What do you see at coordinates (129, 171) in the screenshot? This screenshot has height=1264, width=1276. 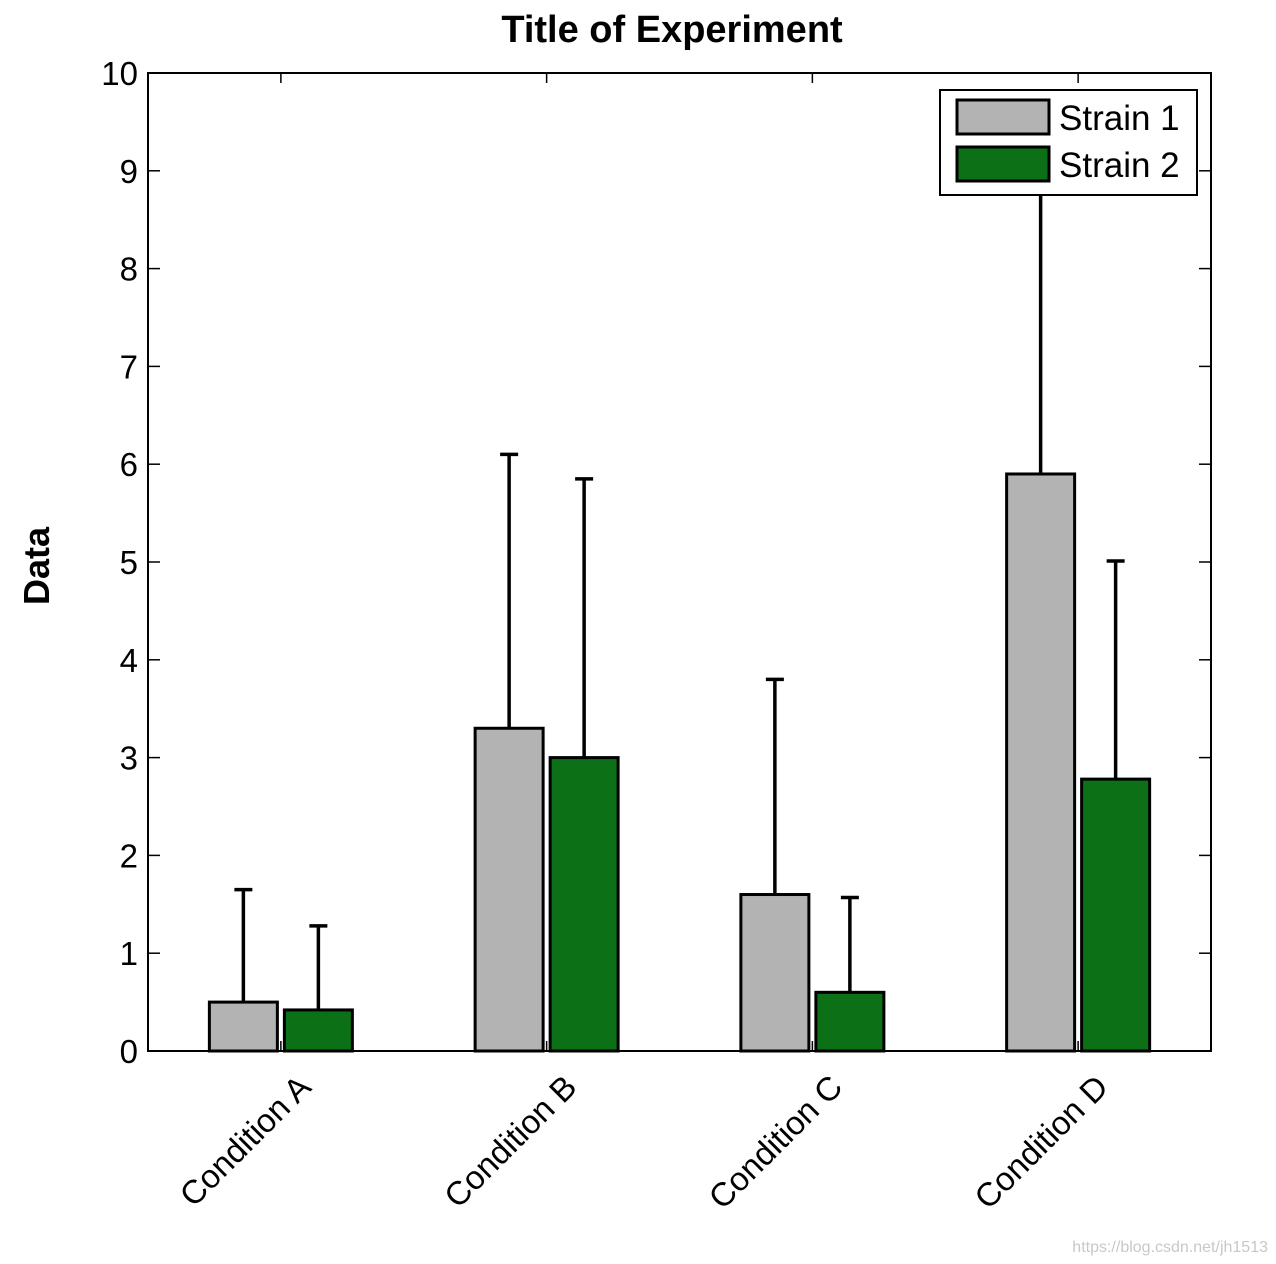 I see `y-tick-label: 9` at bounding box center [129, 171].